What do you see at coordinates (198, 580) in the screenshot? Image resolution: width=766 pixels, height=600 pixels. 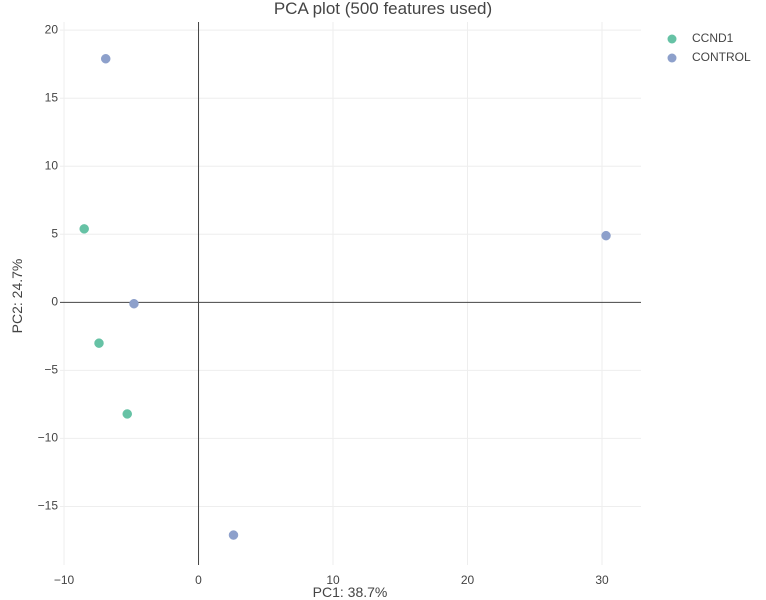 I see `x-tick-label: 0` at bounding box center [198, 580].